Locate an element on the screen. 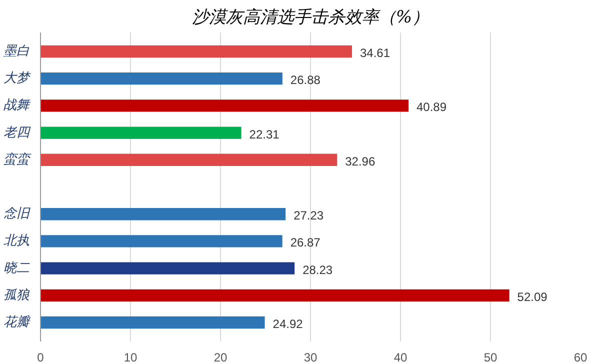 This screenshot has width=600, height=364. y-tick-label: 老四 is located at coordinates (18, 132).